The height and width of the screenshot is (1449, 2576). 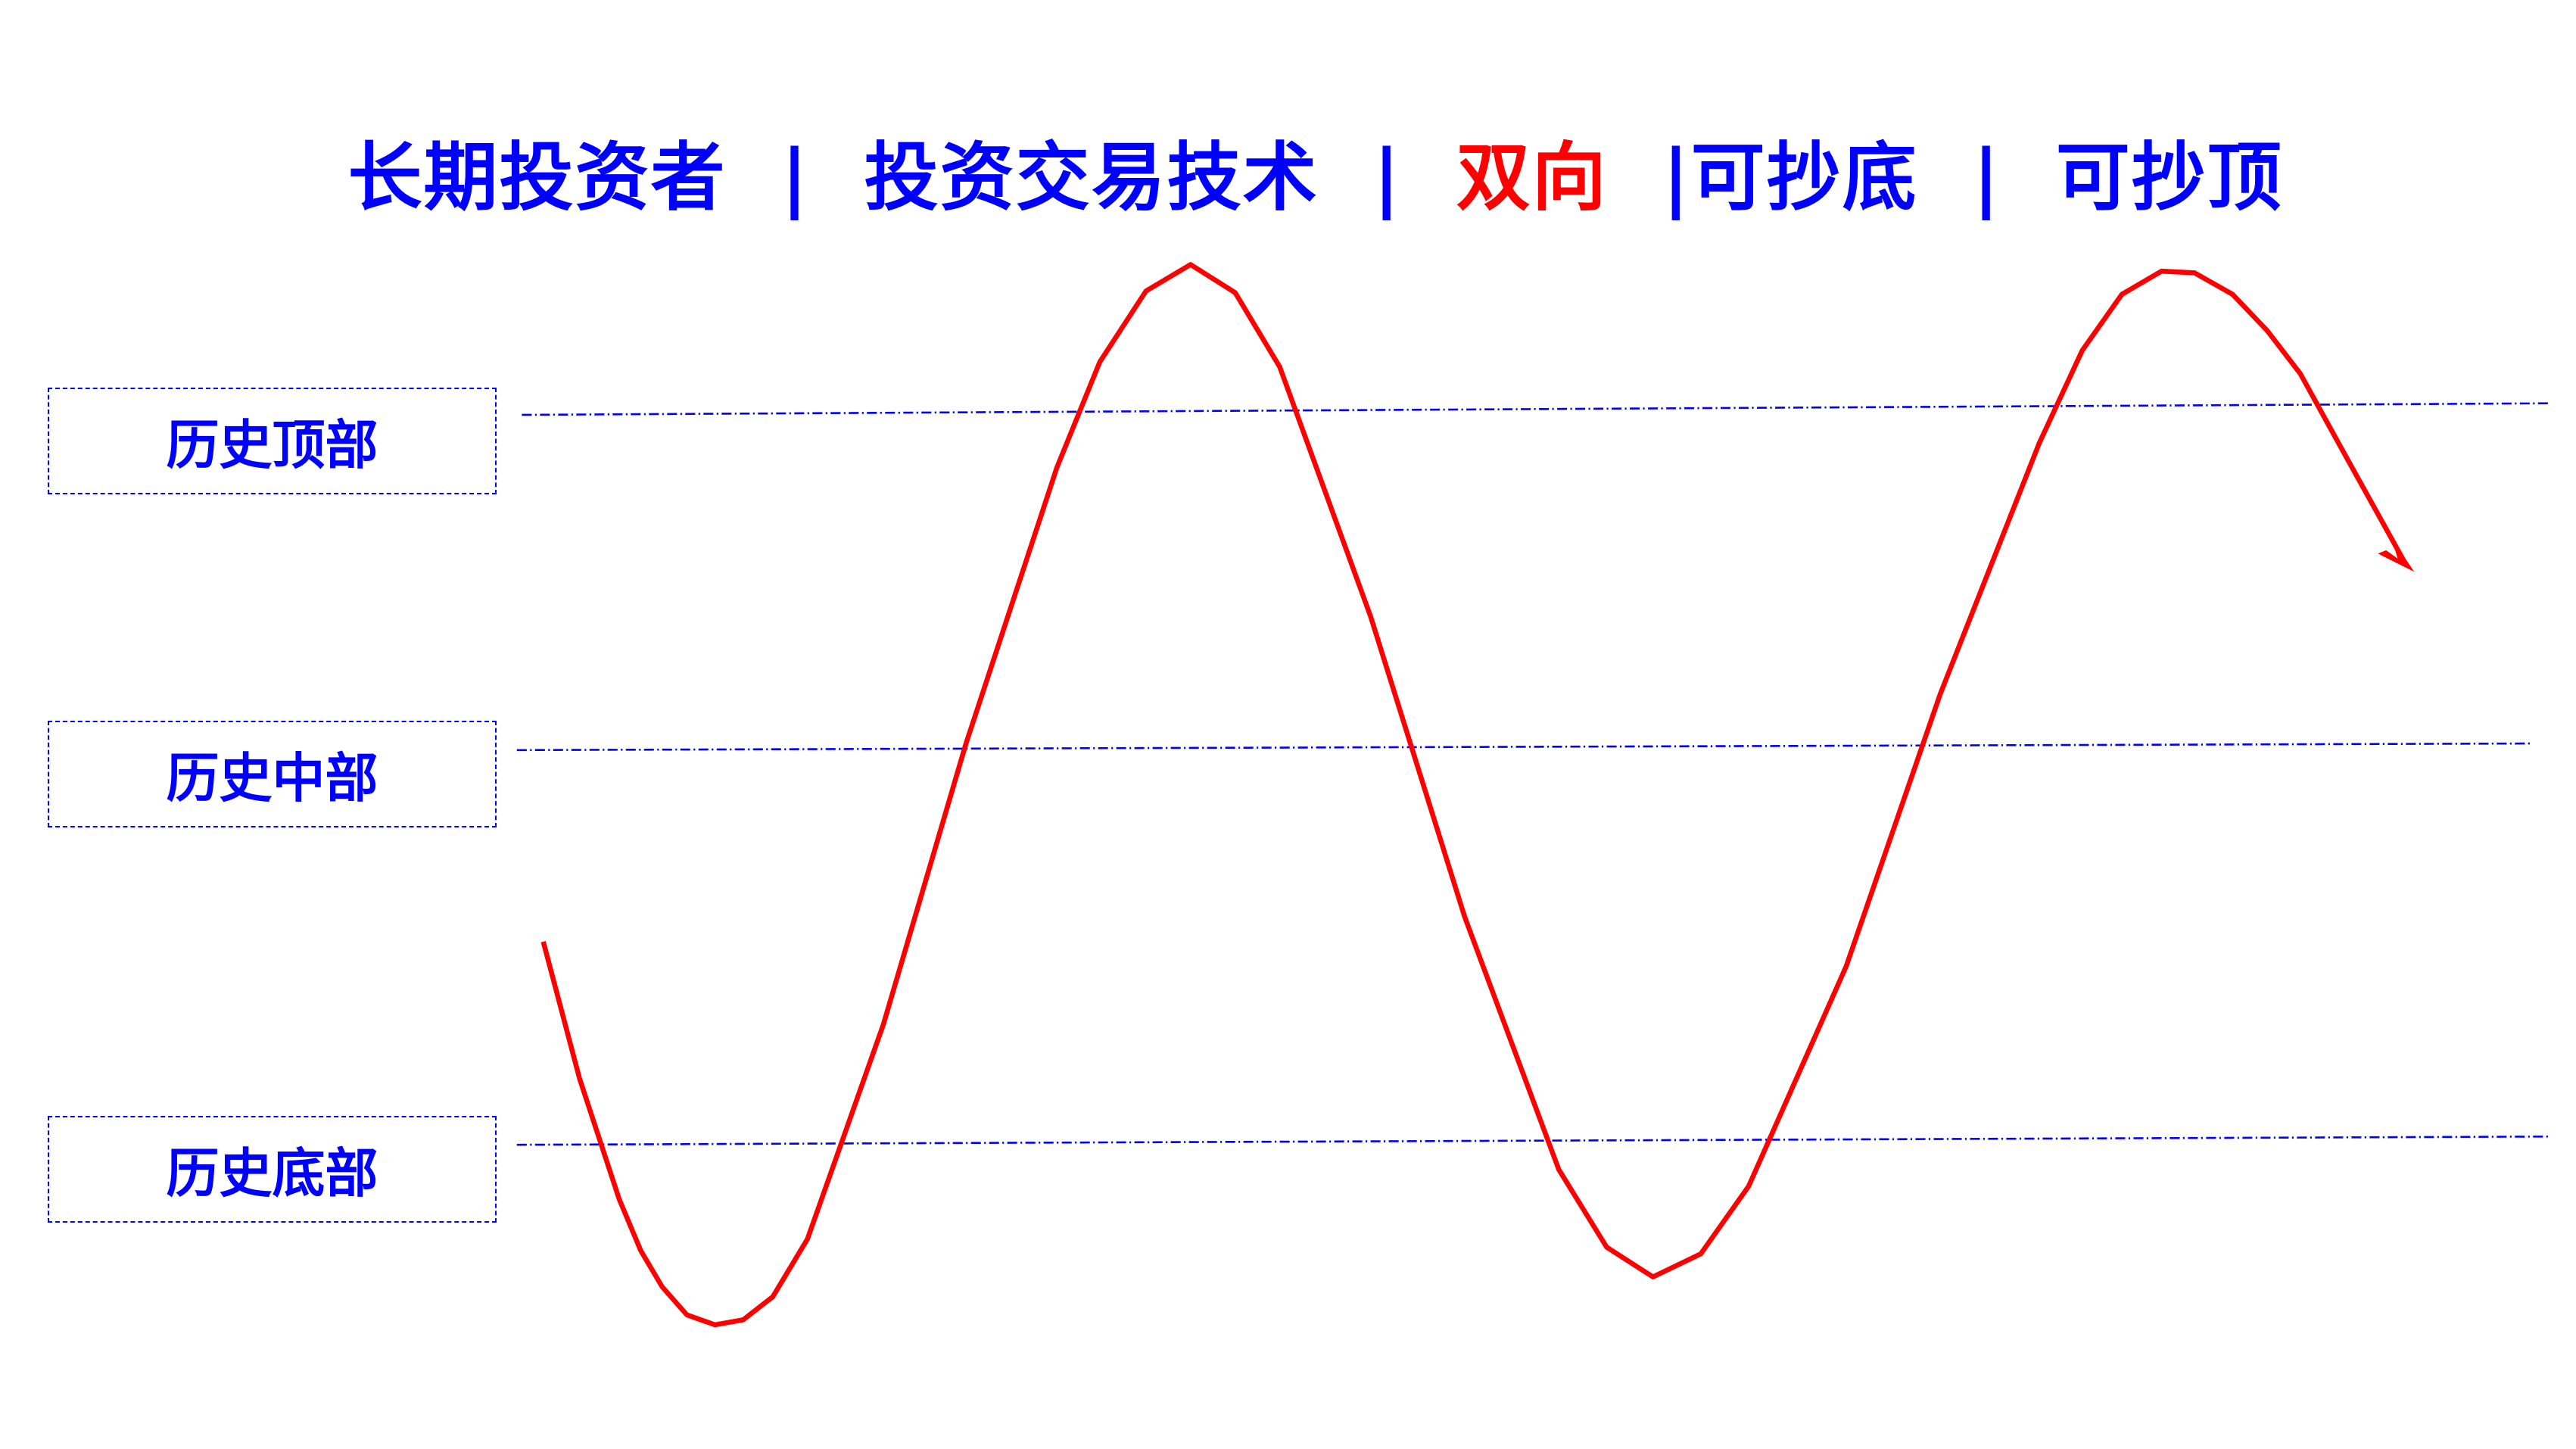 I want to click on label-history-bottom: 历史底部, so click(x=272, y=1169).